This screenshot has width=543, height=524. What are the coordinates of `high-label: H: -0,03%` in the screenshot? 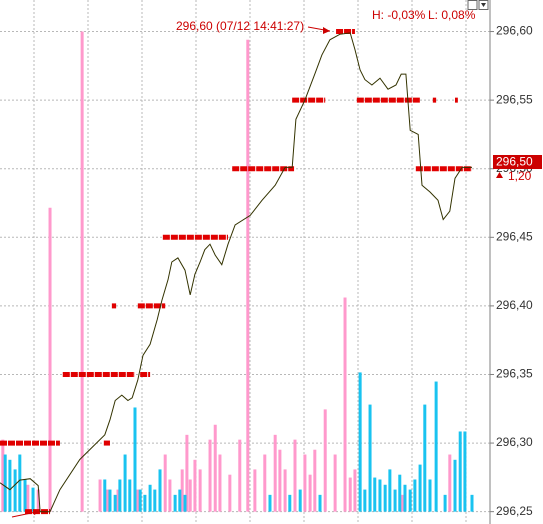 It's located at (399, 15).